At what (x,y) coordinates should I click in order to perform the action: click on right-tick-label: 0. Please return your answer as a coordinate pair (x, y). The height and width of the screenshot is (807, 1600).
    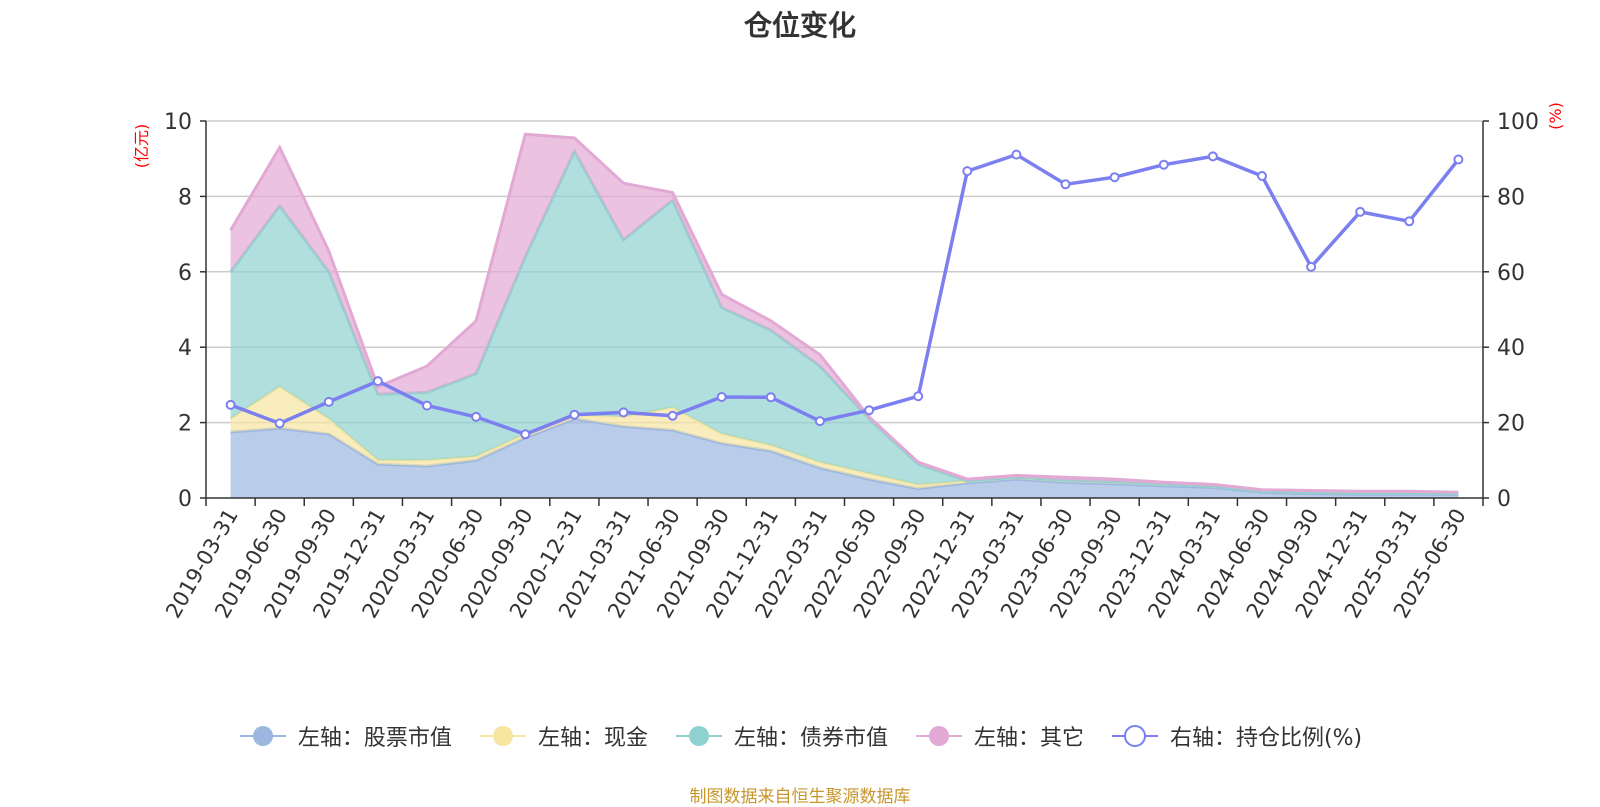
    Looking at the image, I should click on (1504, 499).